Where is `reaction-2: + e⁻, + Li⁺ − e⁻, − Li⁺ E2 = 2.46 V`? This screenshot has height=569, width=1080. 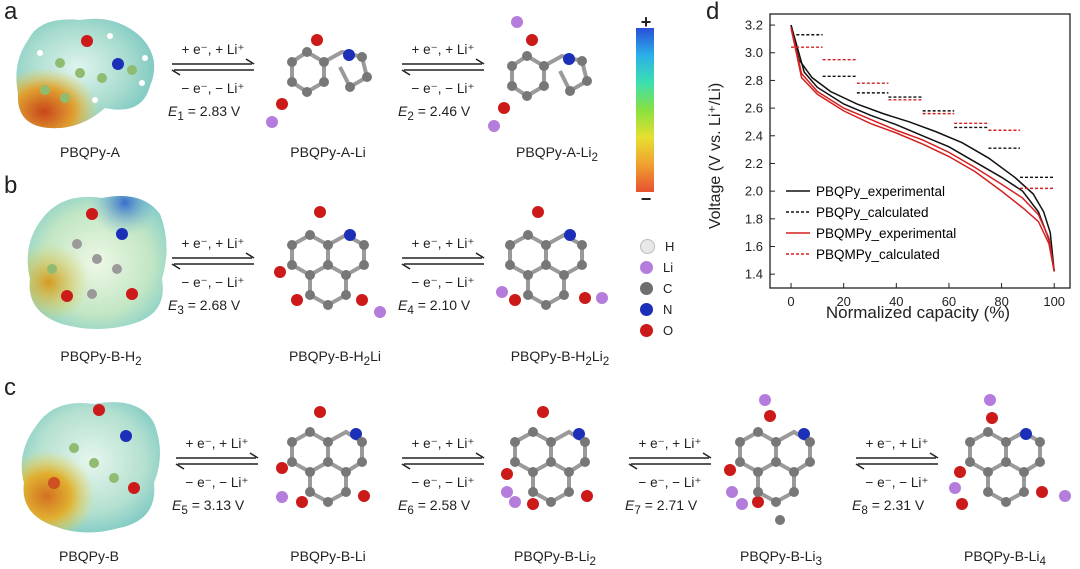
reaction-2: + e⁻, + Li⁺ − e⁻, − Li⁺ E2 = 2.46 V is located at coordinates (443, 82).